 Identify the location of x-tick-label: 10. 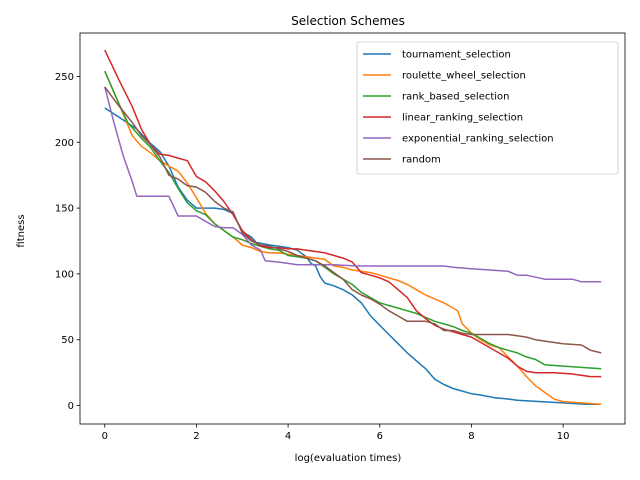
(563, 436).